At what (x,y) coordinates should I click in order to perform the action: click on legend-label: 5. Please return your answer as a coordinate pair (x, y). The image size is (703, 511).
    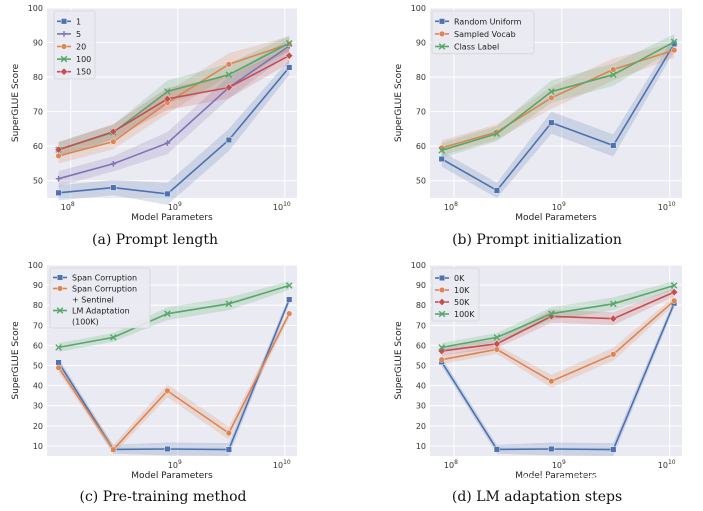
    Looking at the image, I should click on (78, 34).